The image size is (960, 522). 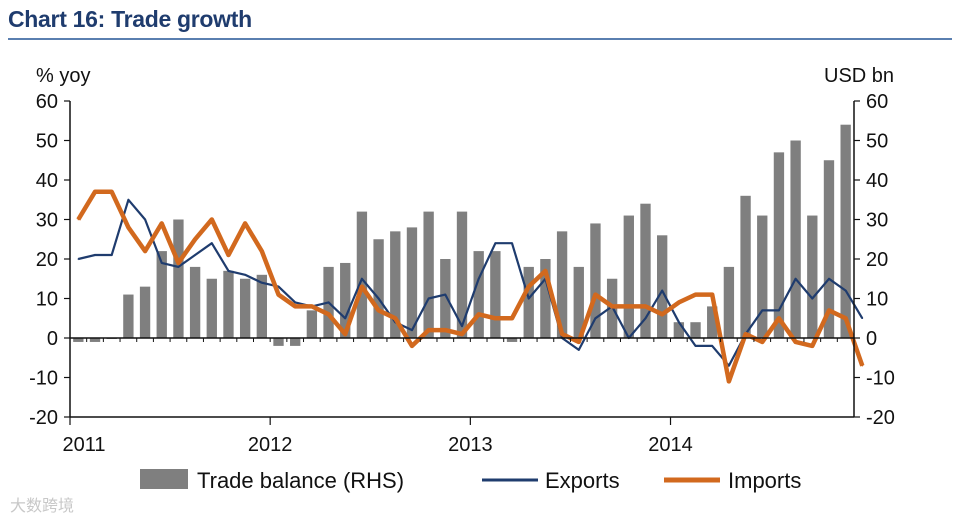 I want to click on left-tick-label-4: 20, so click(x=47, y=260).